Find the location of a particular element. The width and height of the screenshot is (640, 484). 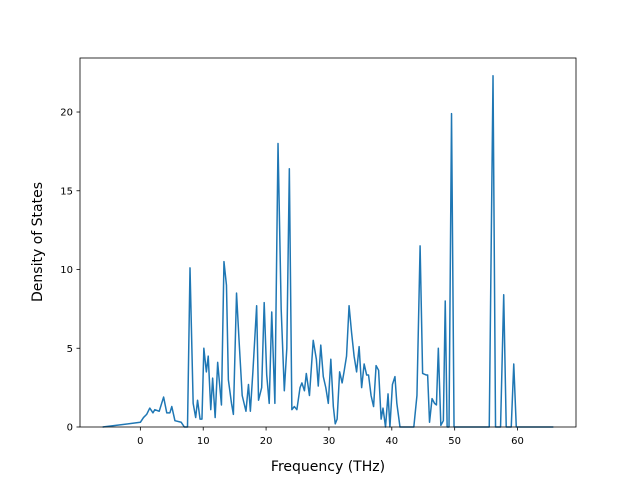

x-tick-label: 10 is located at coordinates (203, 441).